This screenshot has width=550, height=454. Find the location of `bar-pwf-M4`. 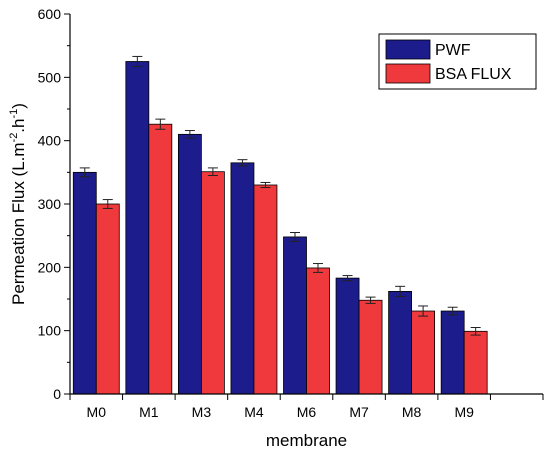

bar-pwf-M4 is located at coordinates (242, 278).